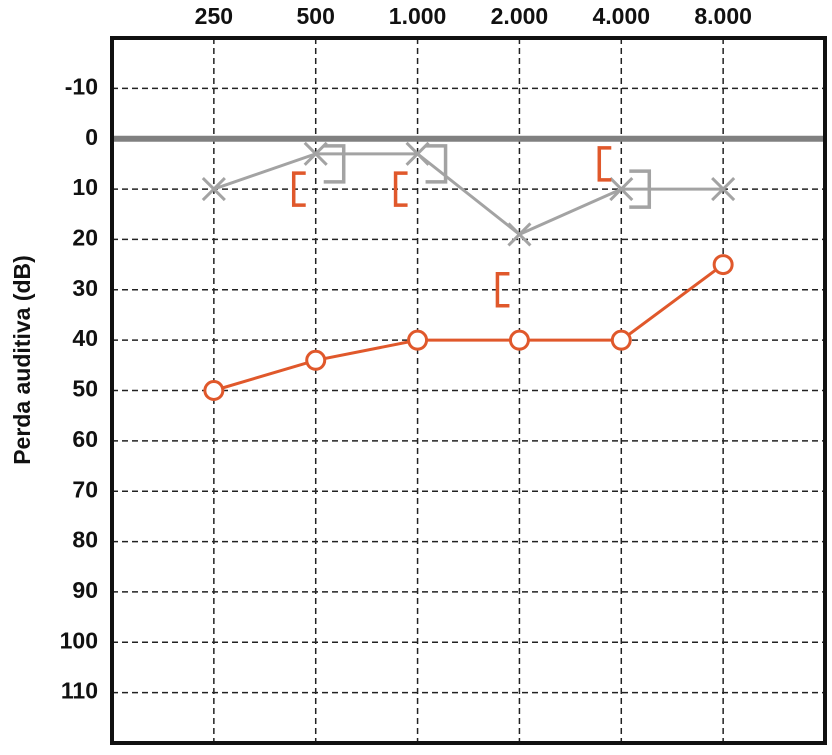  Describe the element at coordinates (85, 187) in the screenshot. I see `y-tick-label: 10` at that location.